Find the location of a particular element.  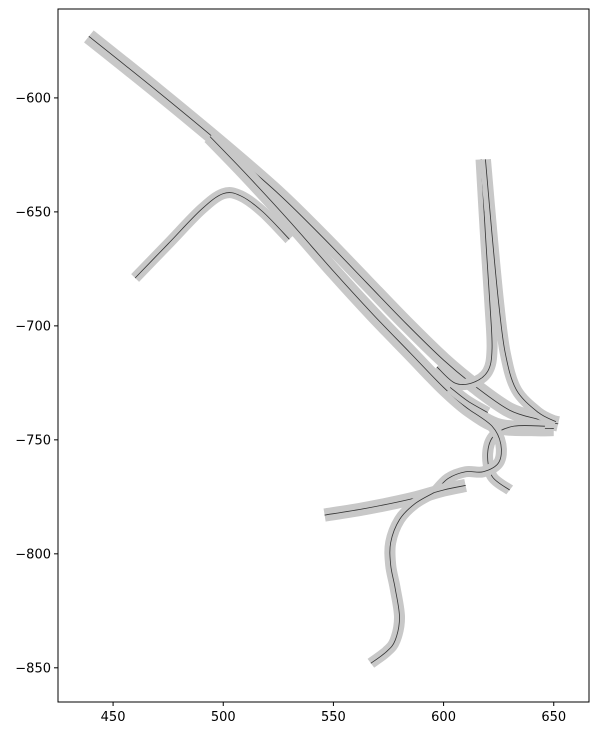

y-tick-label: −750 is located at coordinates (33, 440).